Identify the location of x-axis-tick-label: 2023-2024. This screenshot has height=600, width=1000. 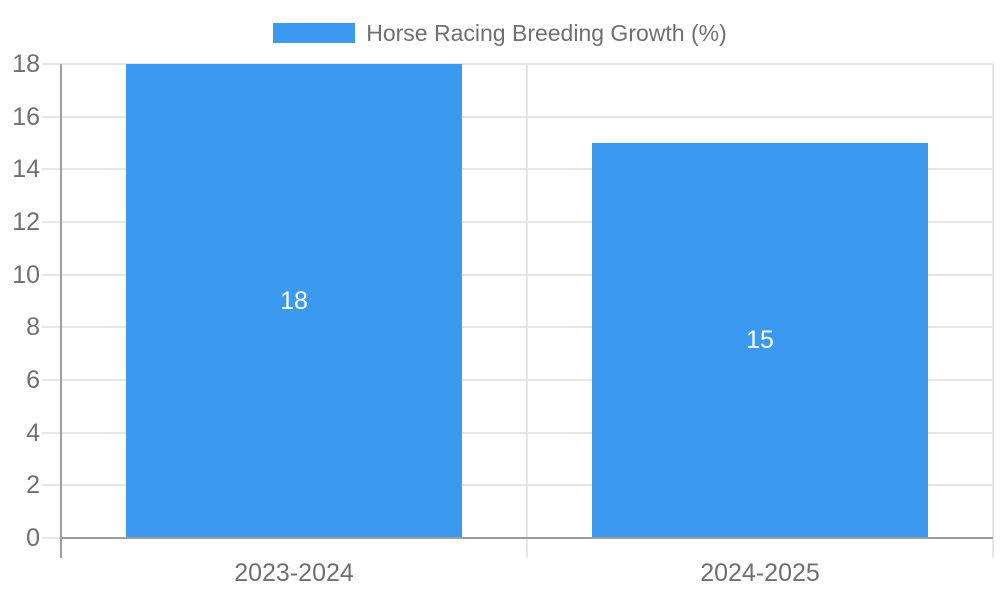
(294, 573).